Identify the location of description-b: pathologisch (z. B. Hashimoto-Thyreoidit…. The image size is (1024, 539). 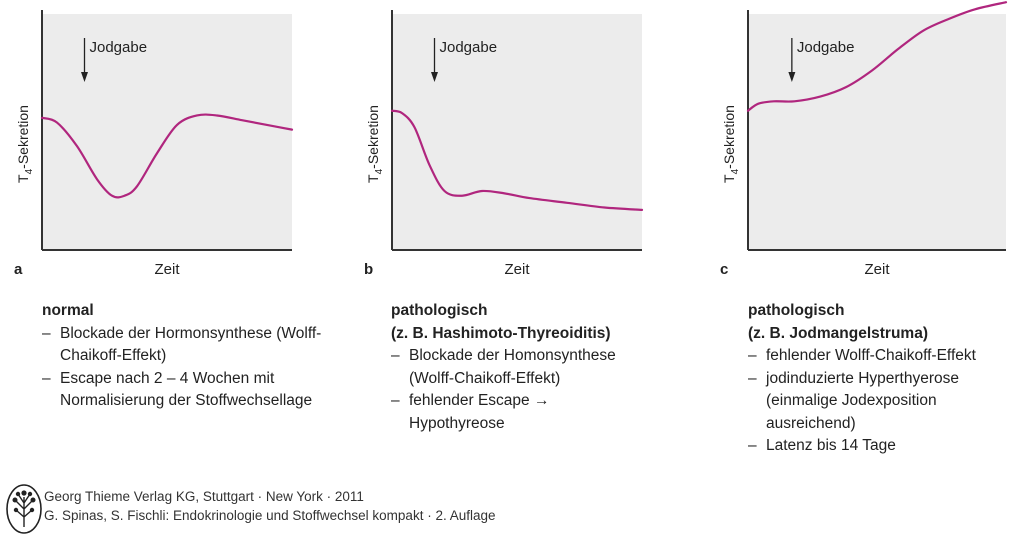
(541, 367).